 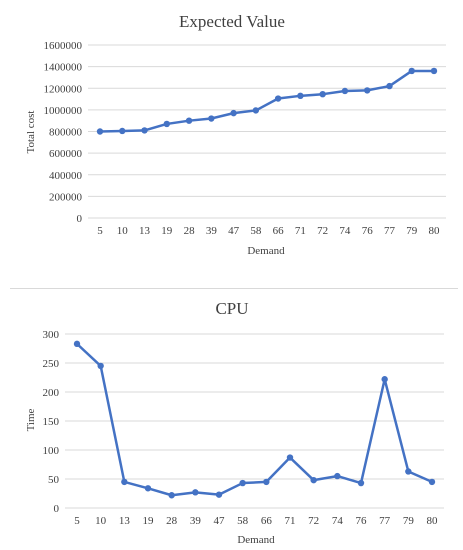 What do you see at coordinates (63, 68) in the screenshot?
I see `y-tick-label: 1400000` at bounding box center [63, 68].